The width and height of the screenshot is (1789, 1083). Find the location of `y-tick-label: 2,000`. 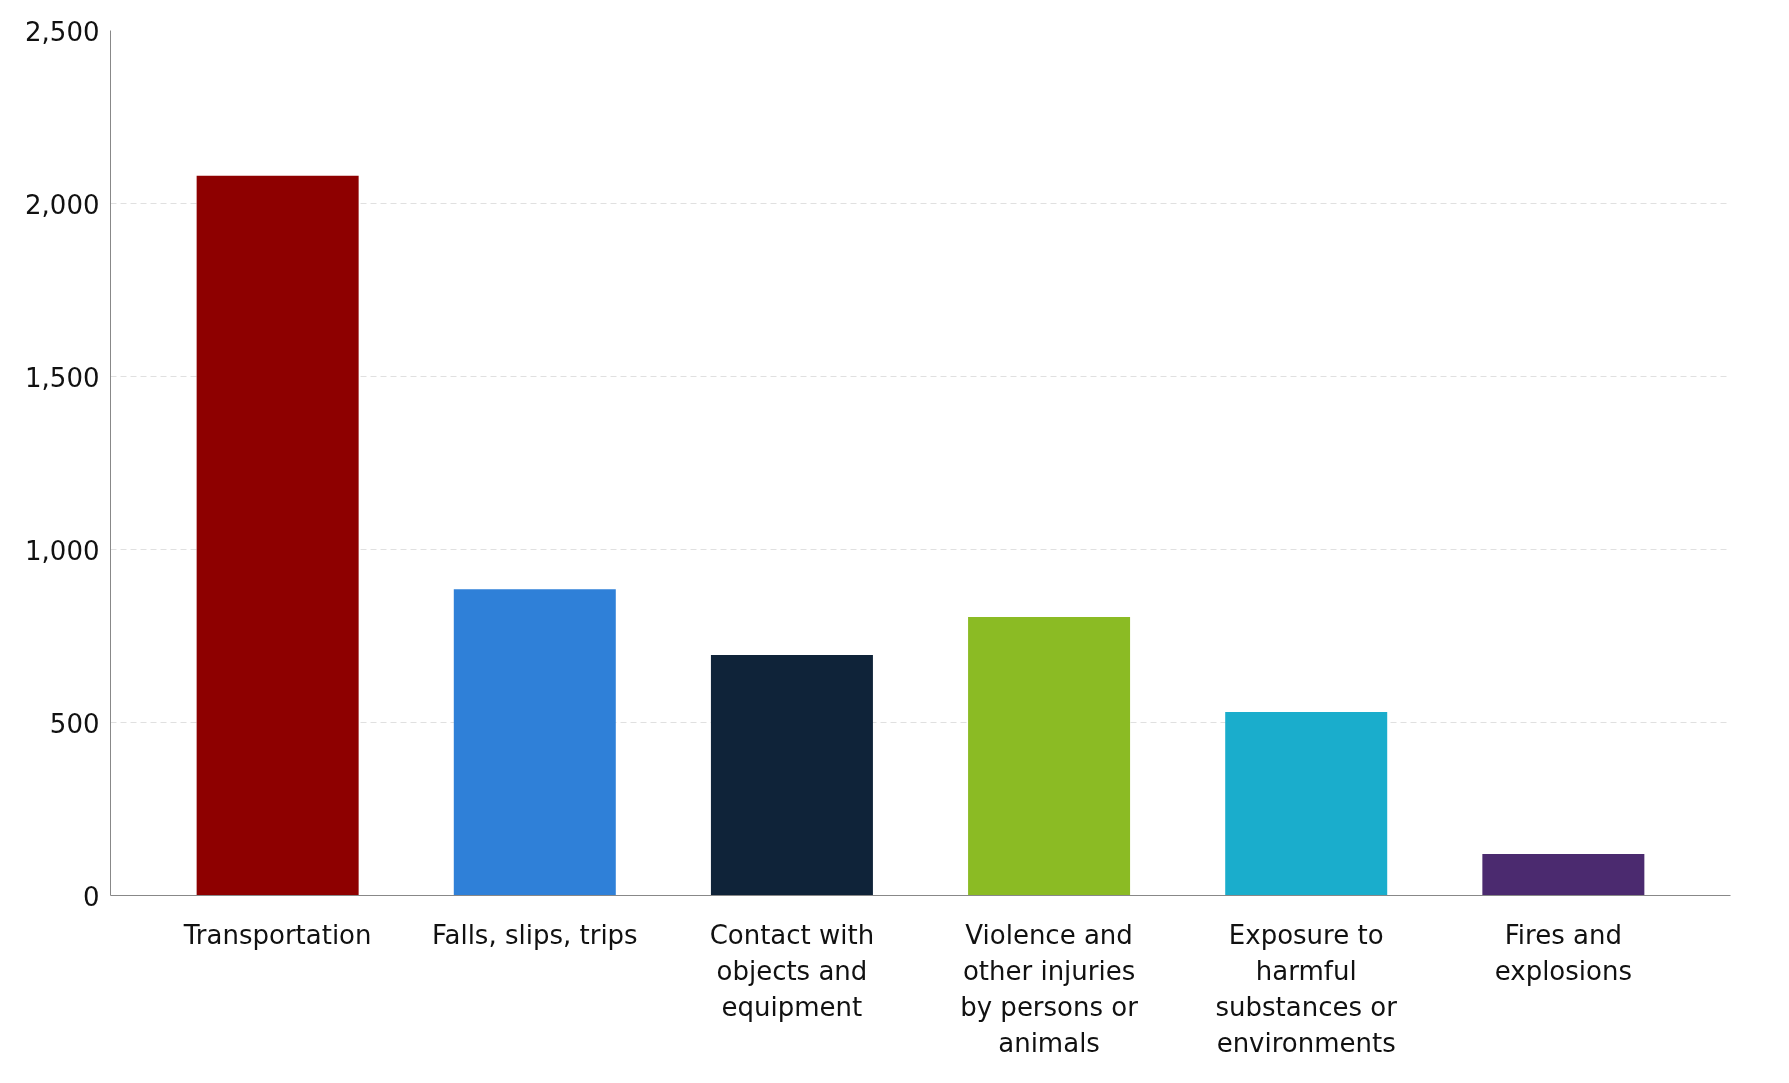

y-tick-label: 2,000 is located at coordinates (62, 204).